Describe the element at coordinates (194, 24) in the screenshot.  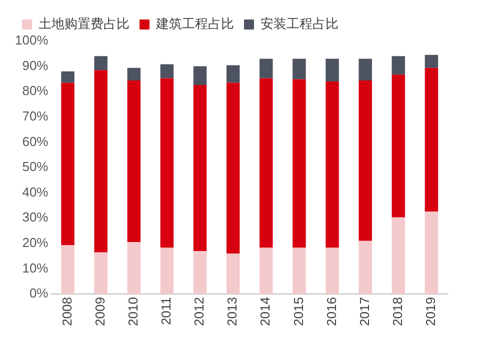
I see `legend-label: 建筑工程占比` at that location.